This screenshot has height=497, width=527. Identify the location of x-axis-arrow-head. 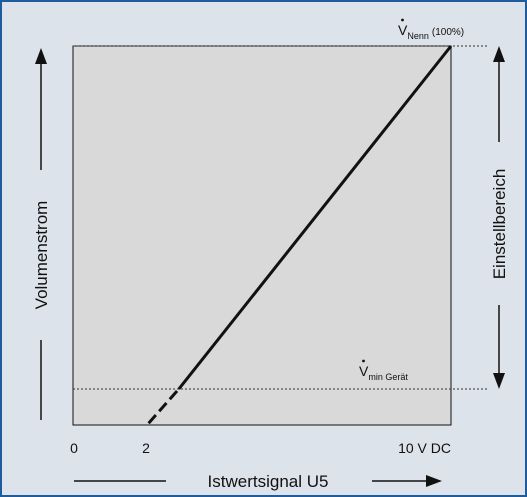
(434, 481).